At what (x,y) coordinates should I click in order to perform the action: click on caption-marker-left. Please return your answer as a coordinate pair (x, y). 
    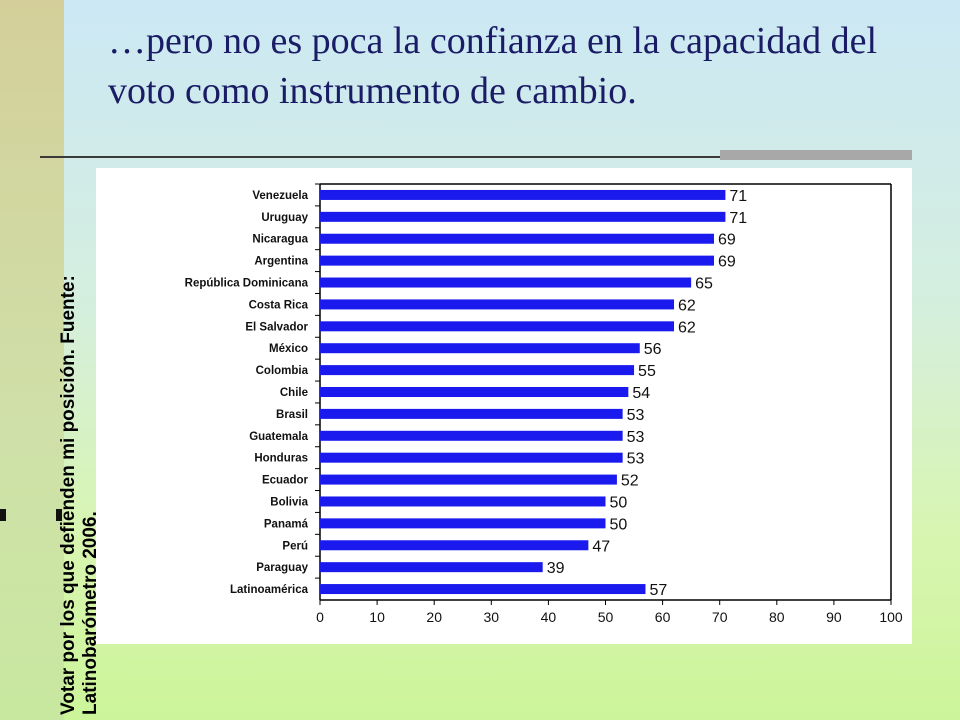
    Looking at the image, I should click on (3, 515).